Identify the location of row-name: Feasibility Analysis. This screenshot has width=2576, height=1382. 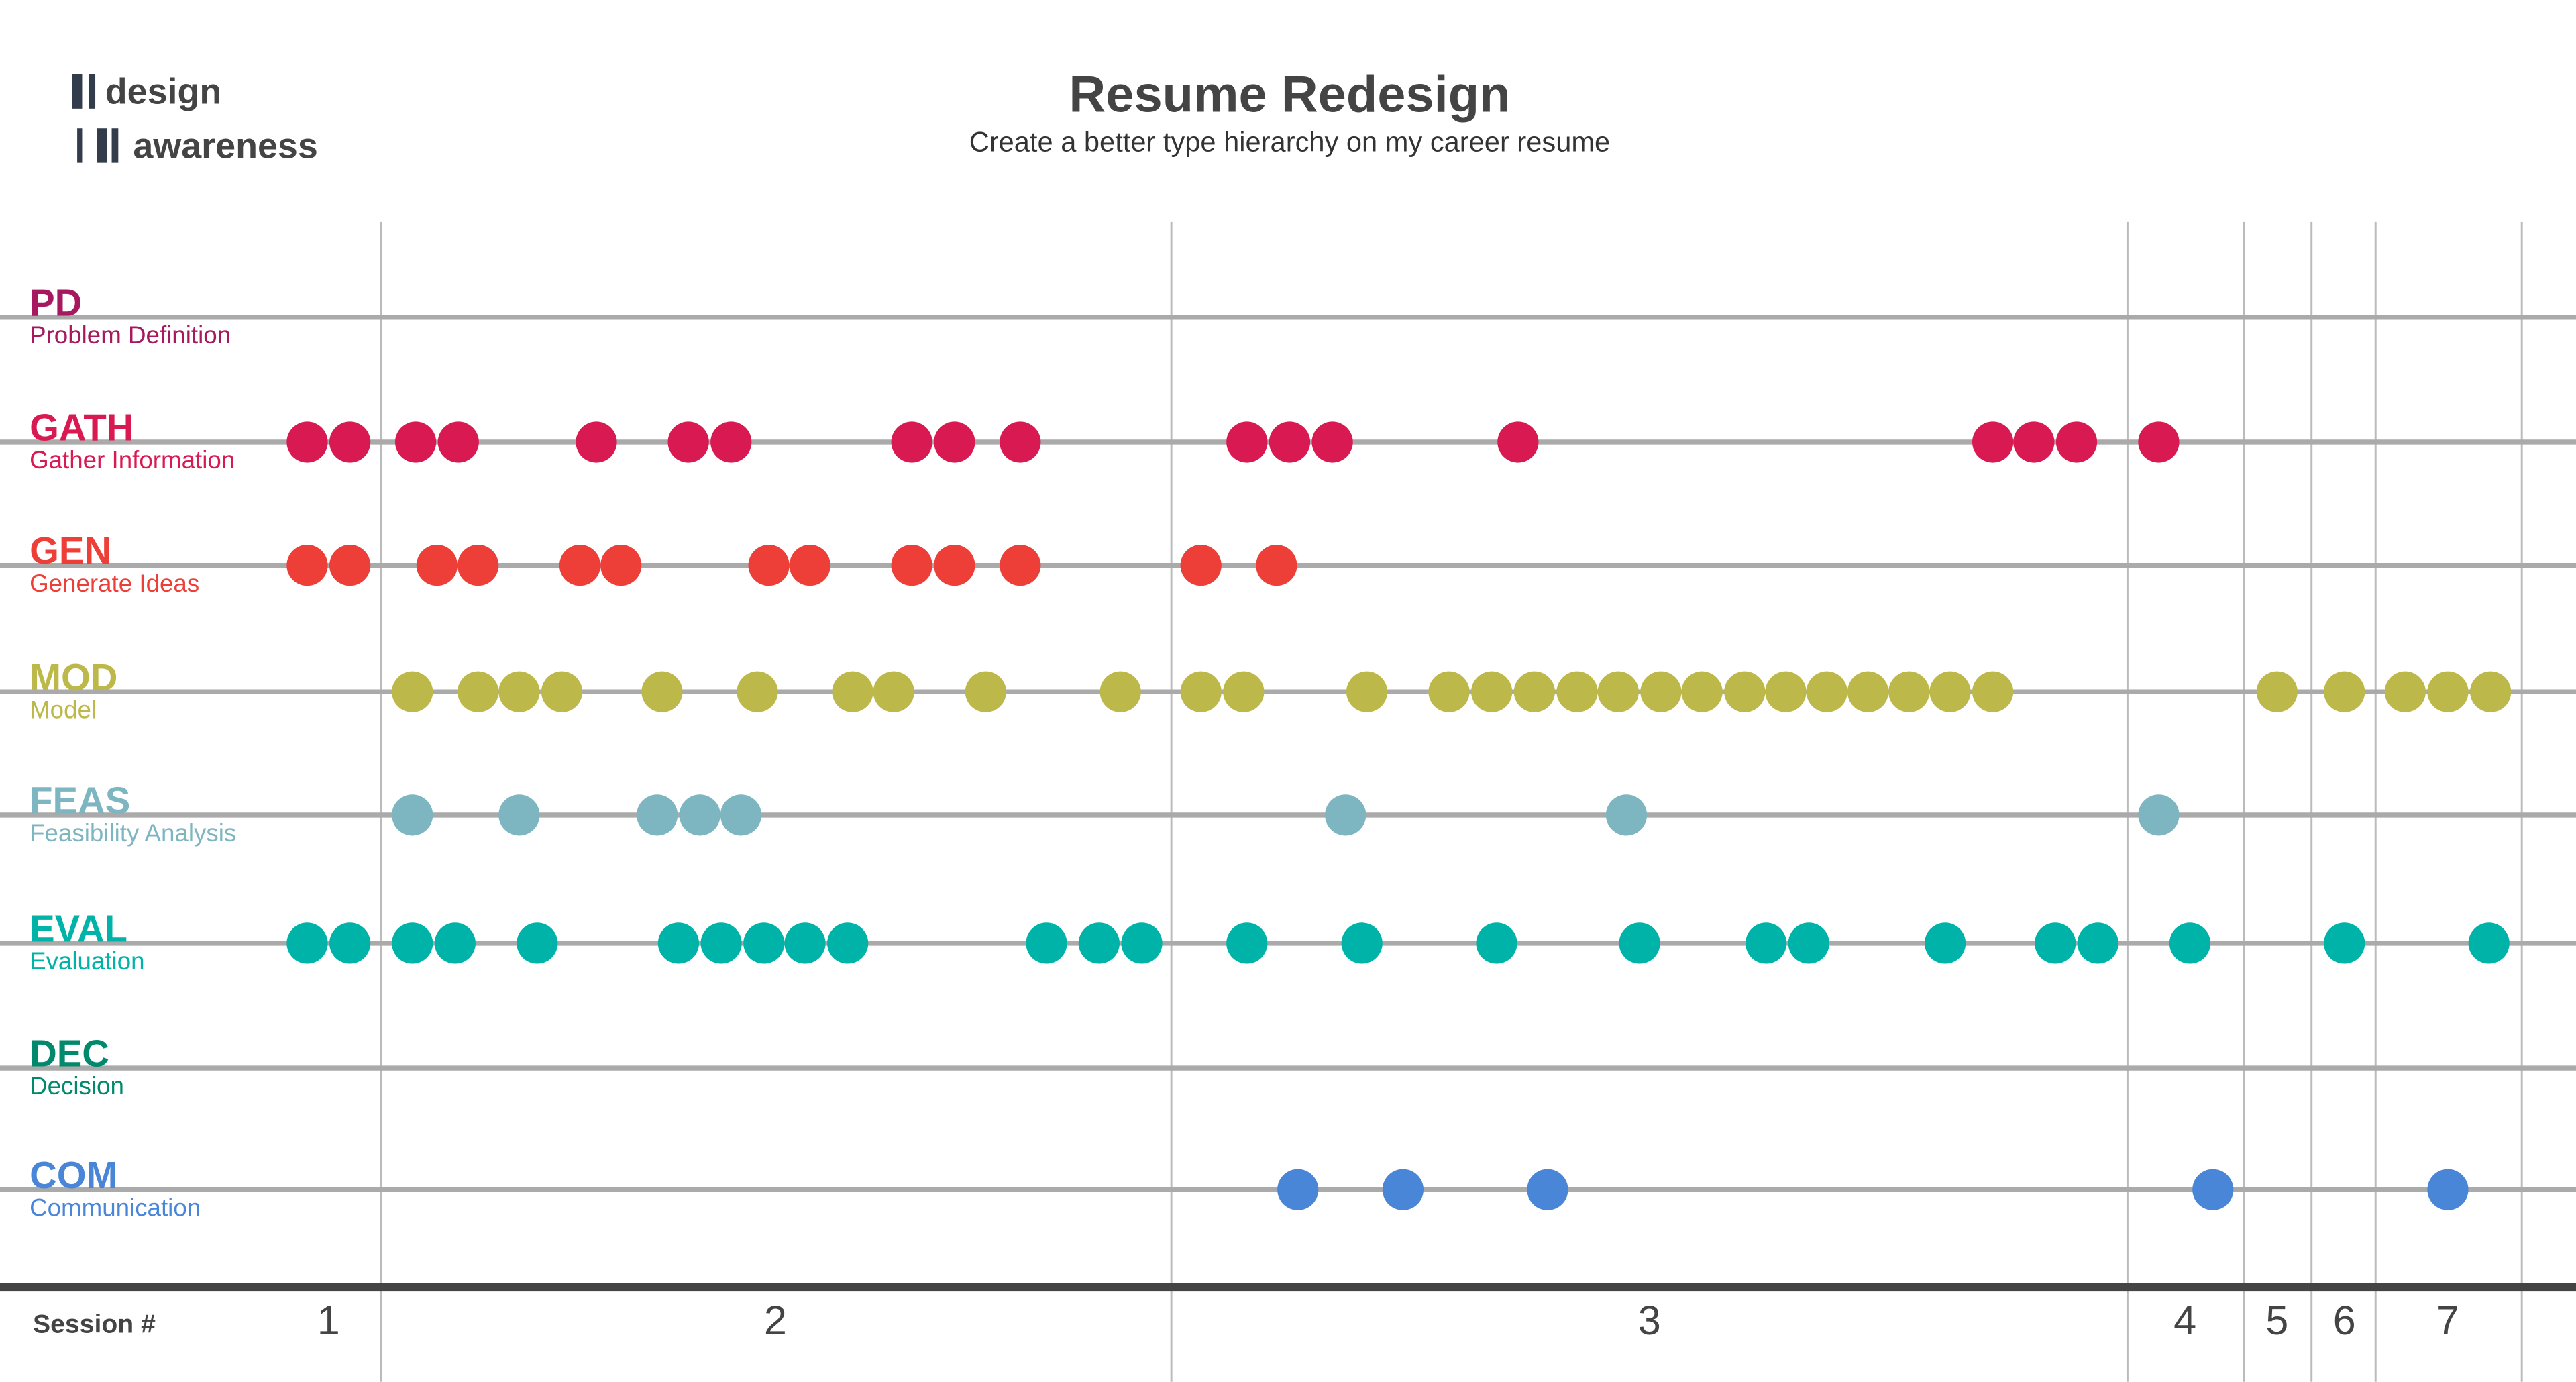
(133, 833).